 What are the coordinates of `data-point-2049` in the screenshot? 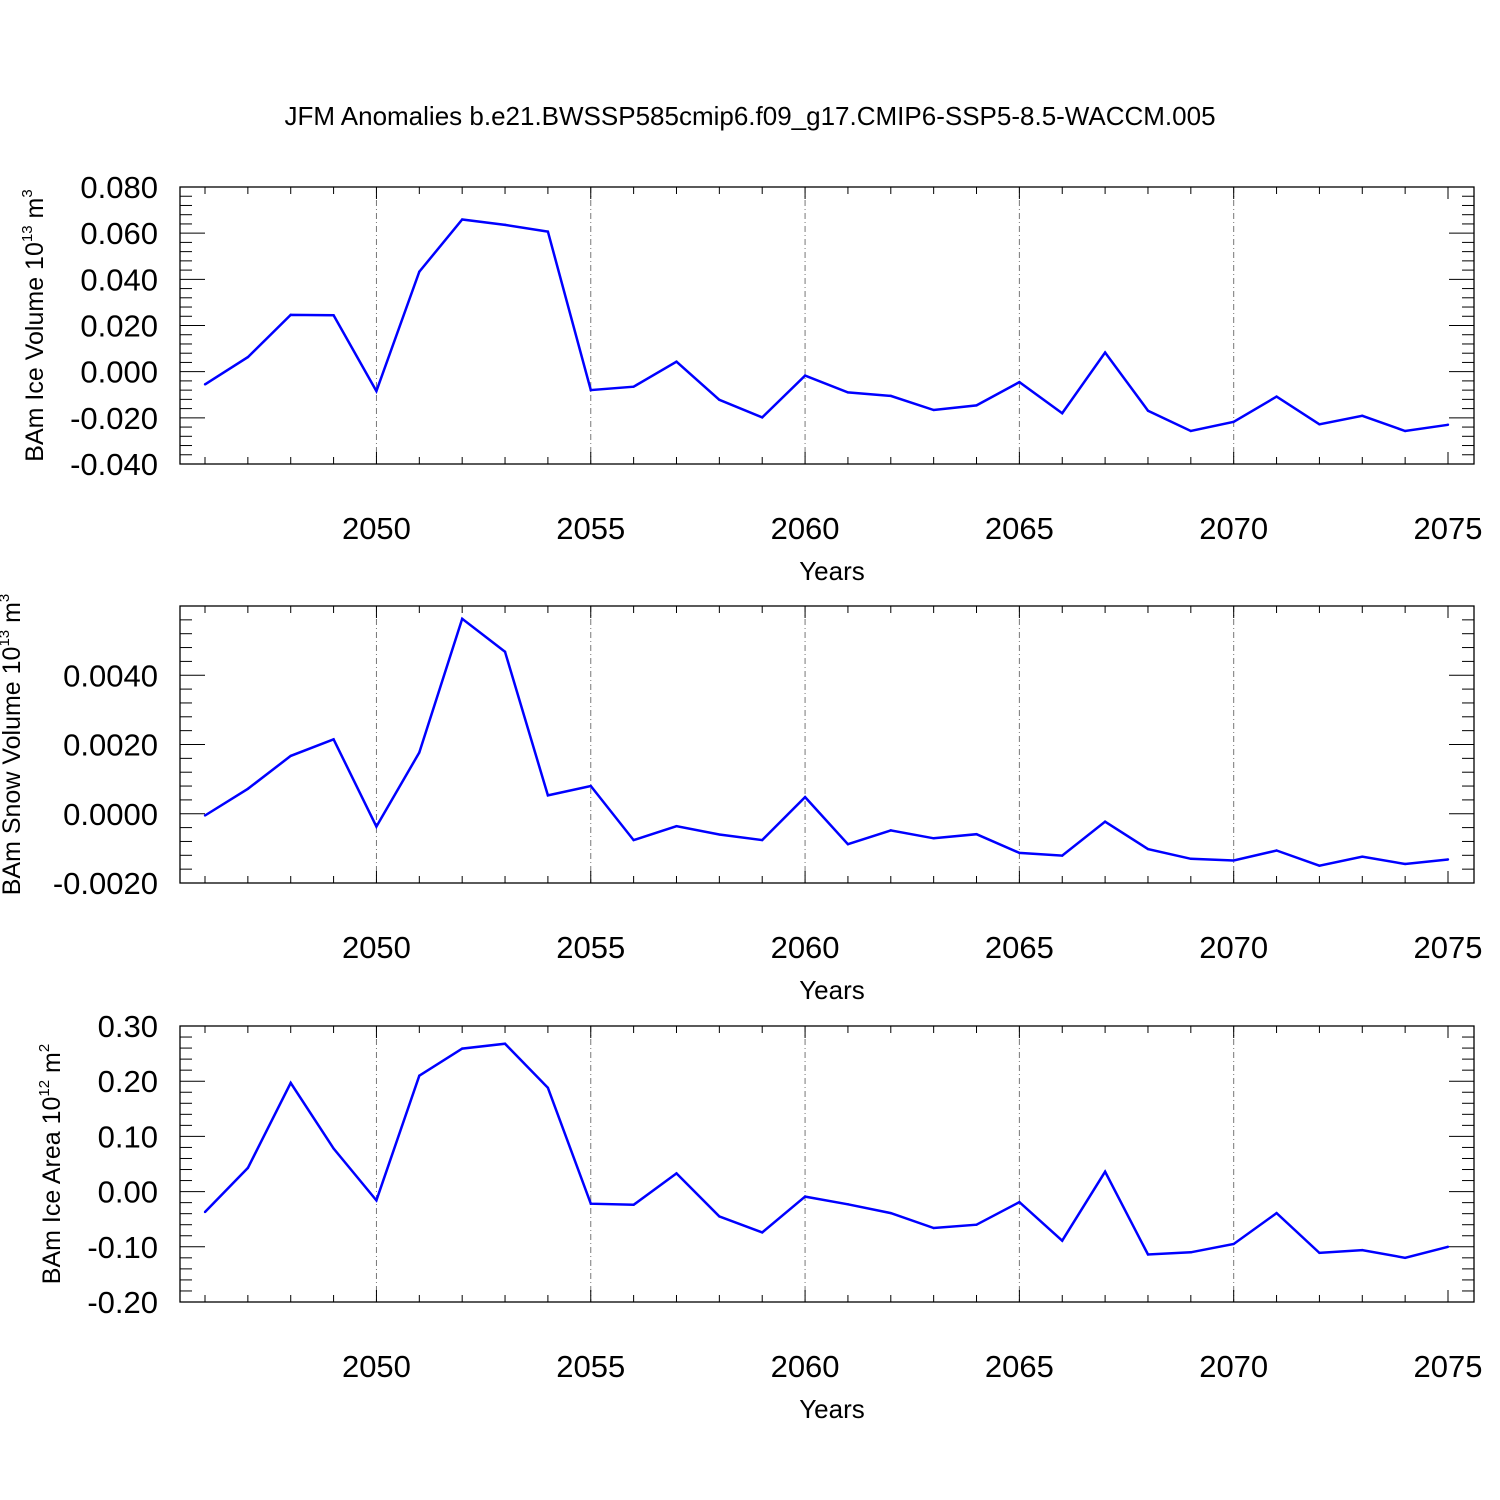 It's located at (333, 739).